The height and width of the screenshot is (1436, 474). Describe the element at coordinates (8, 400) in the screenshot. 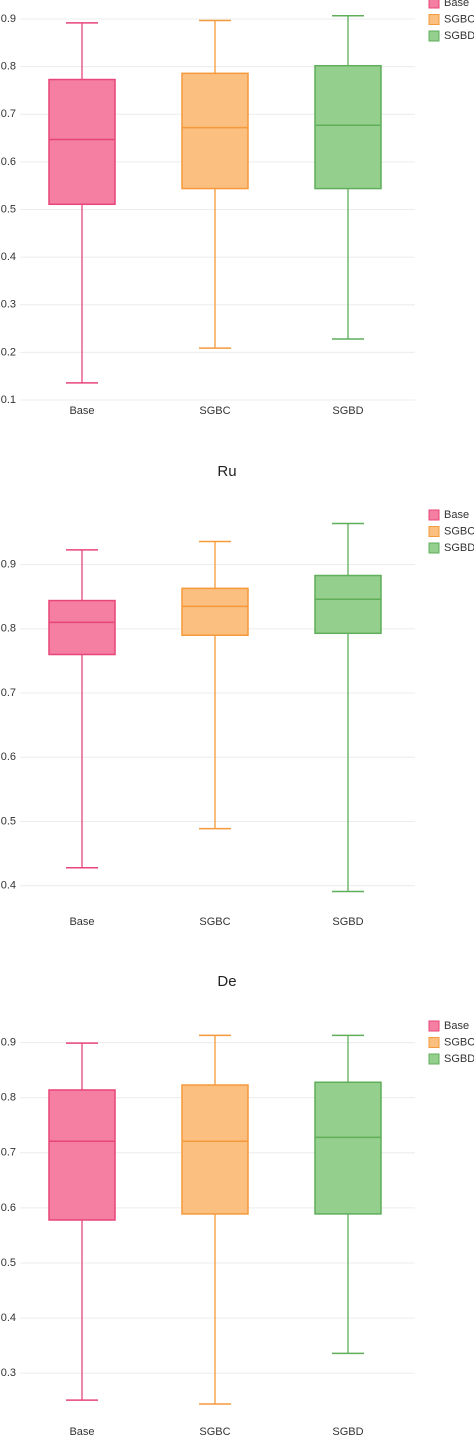

I see `y-tick-label: 0.1` at that location.